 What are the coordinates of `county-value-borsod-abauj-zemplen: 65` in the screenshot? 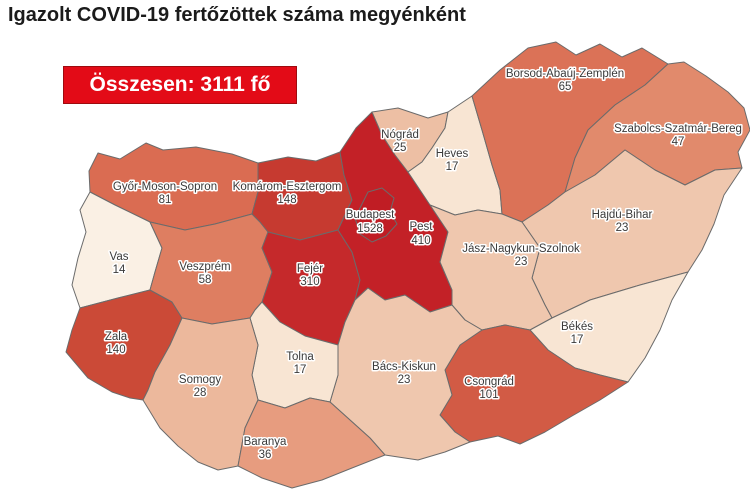 It's located at (565, 87).